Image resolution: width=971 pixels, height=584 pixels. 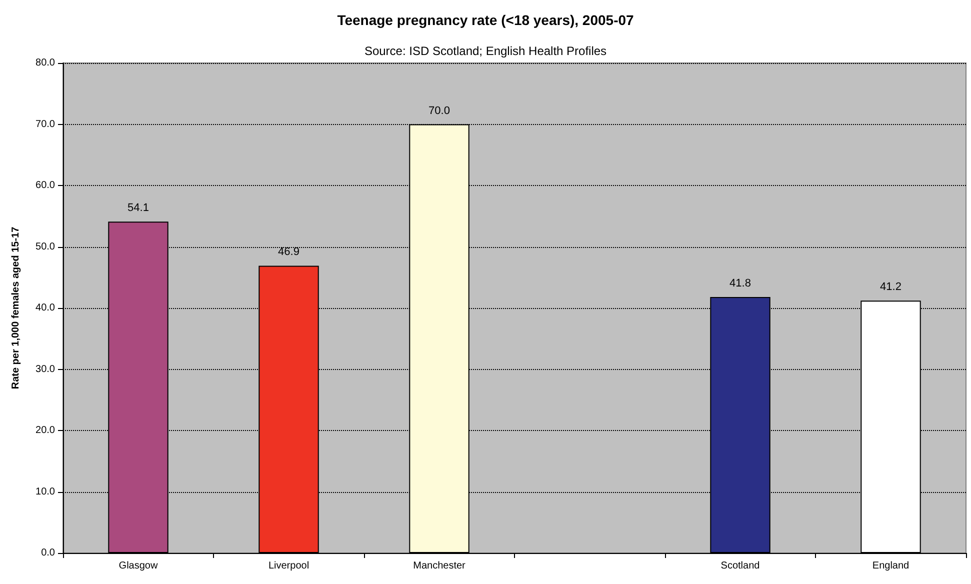 I want to click on y-tick-label: 80.0, so click(x=46, y=63).